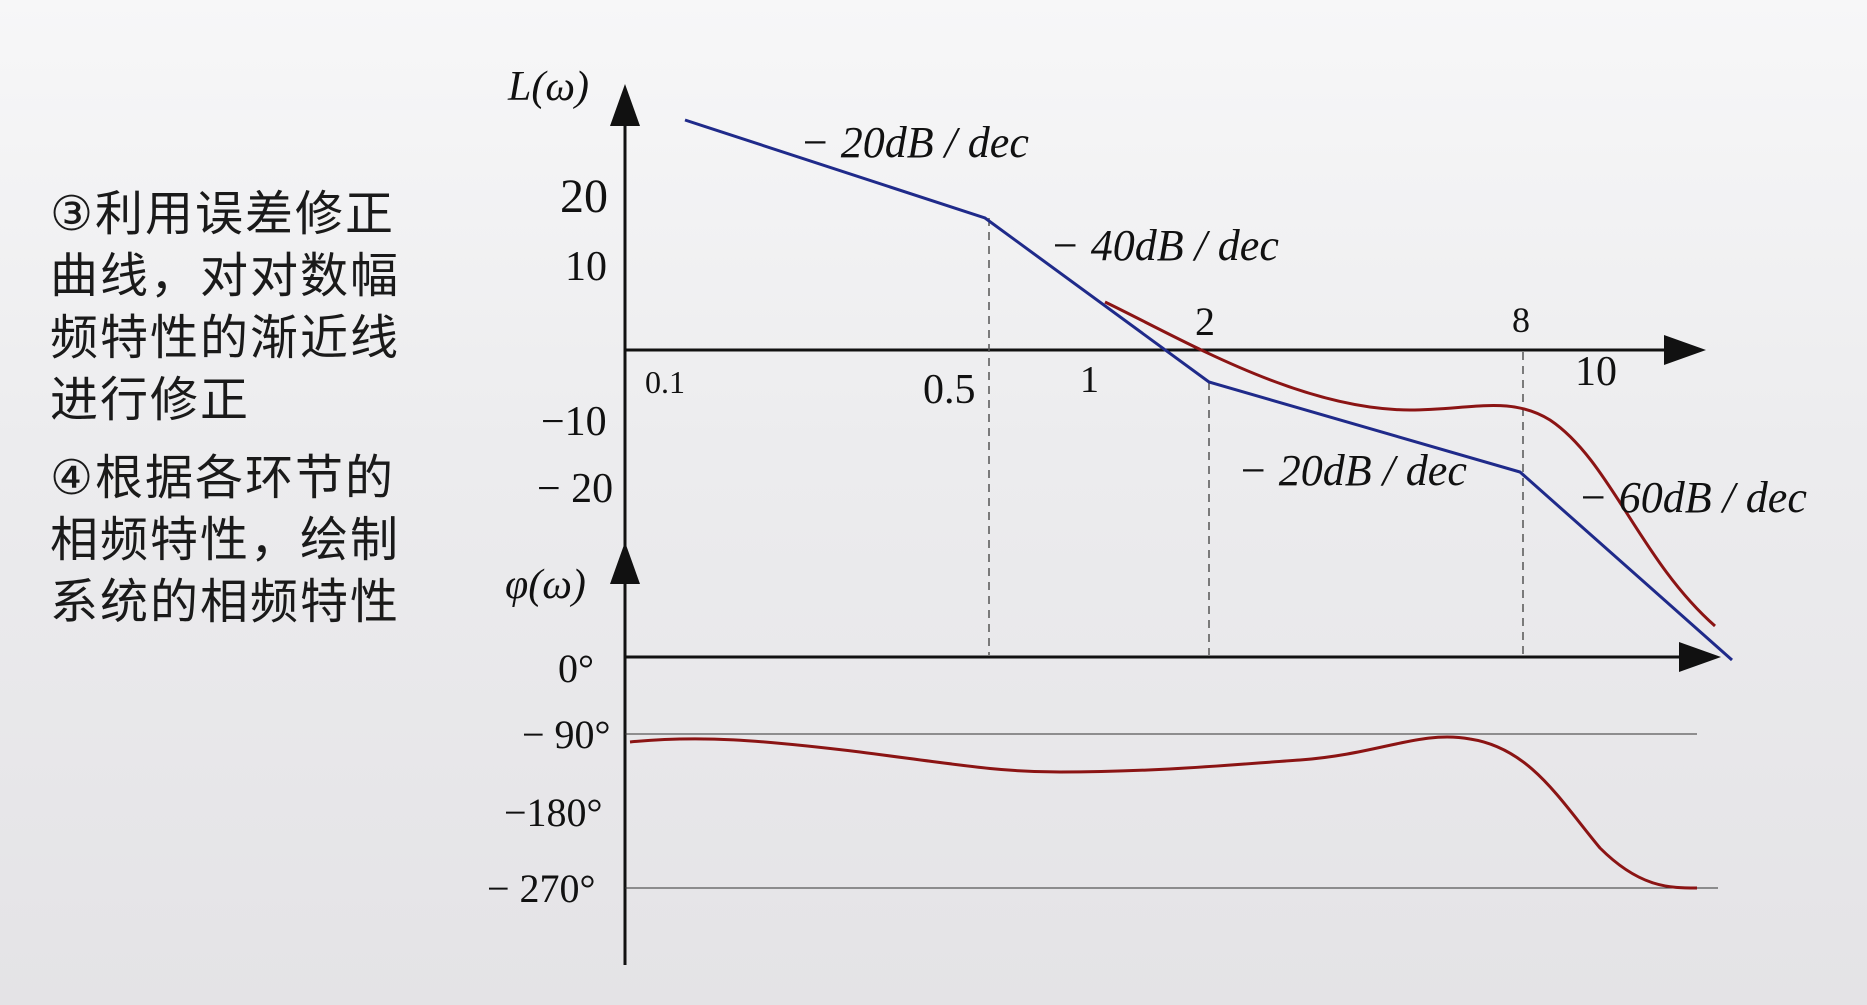 This screenshot has height=1005, width=1867. Describe the element at coordinates (553, 812) in the screenshot. I see `phase-tick-minus-180: −180°` at that location.